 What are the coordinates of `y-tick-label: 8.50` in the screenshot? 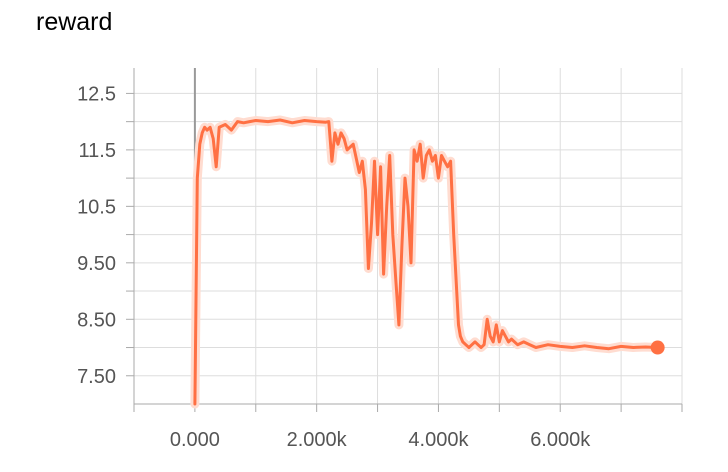 It's located at (96, 320).